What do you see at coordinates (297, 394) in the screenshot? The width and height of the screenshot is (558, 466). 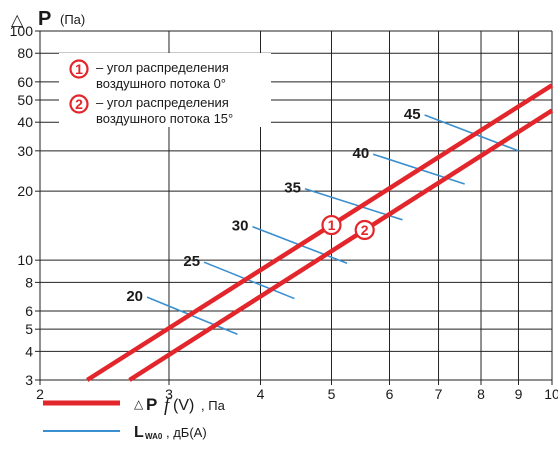 I see `x-tick-labels: 2 3 4 5 6 7 8 9 10` at bounding box center [297, 394].